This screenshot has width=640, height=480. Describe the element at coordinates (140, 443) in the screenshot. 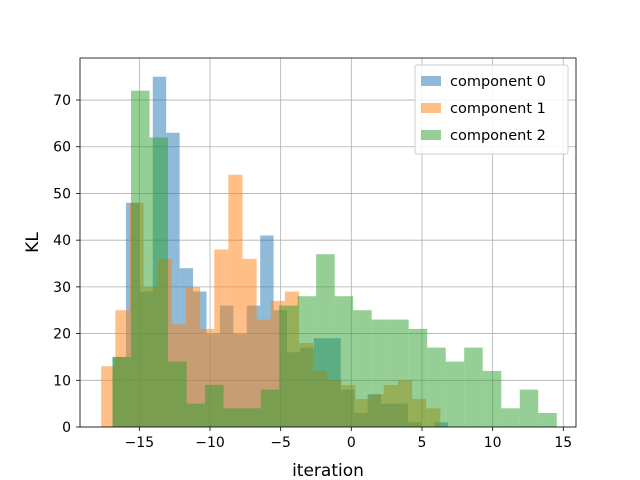

I see `x-tick-label: −15` at that location.